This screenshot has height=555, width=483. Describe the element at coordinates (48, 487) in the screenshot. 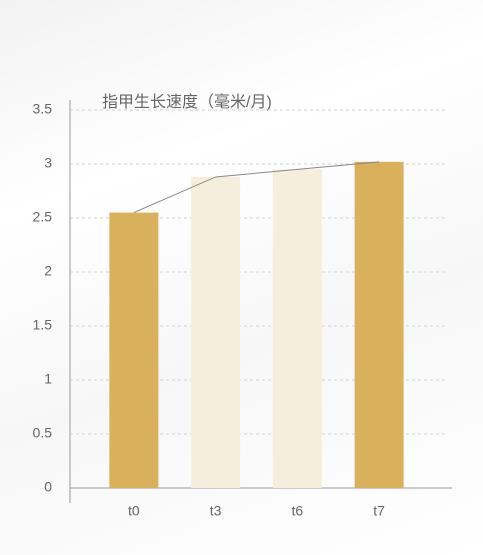

I see `y-tick-label: 0` at that location.